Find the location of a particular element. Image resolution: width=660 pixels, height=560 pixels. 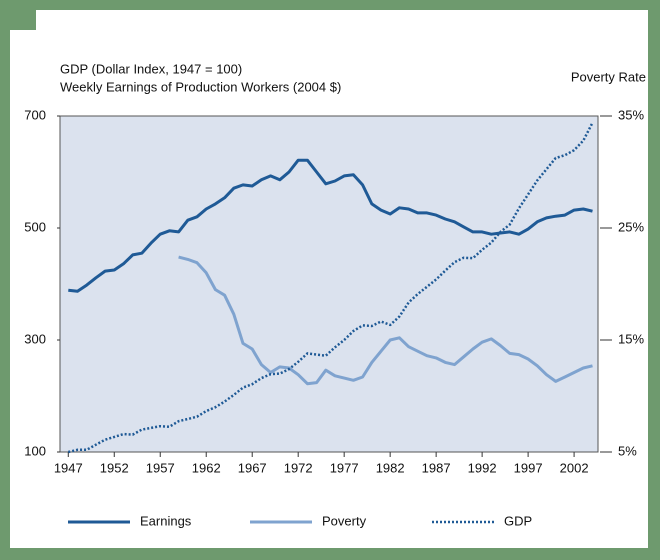

y2-tick-label: 15% is located at coordinates (631, 338).